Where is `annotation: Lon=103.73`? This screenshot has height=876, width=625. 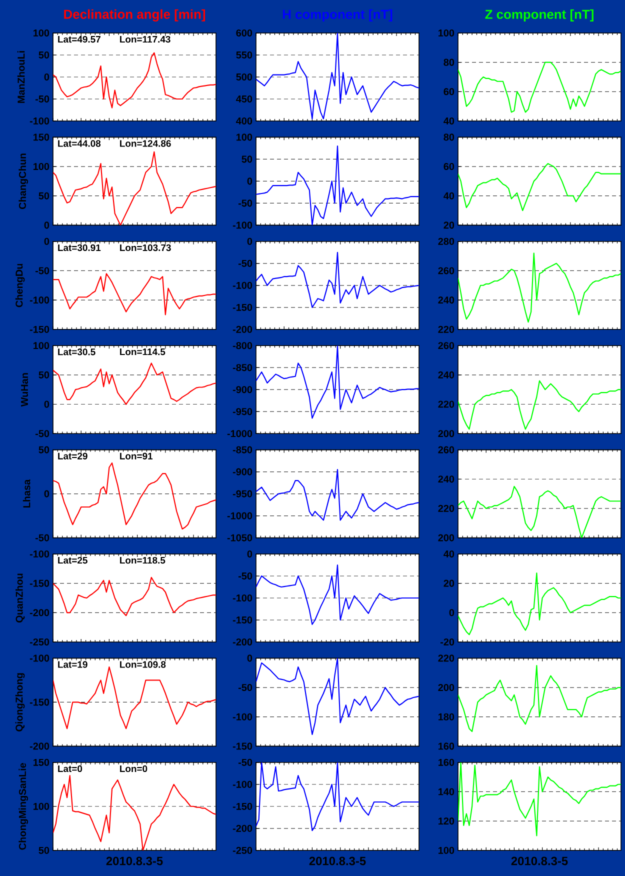 annotation: Lon=103.73 is located at coordinates (145, 248).